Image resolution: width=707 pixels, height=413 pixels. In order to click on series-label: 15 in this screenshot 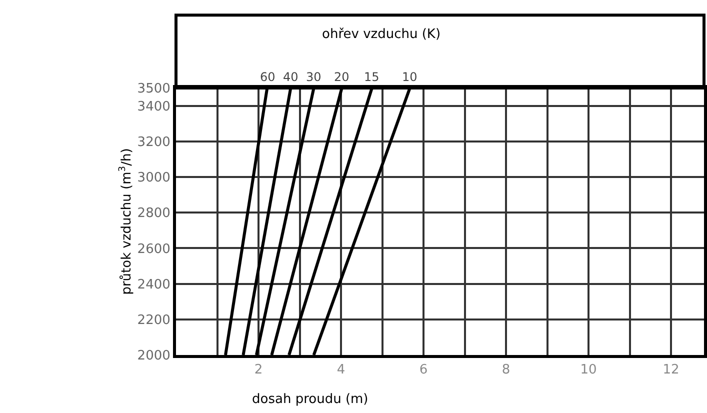, I will do `click(372, 77)`.